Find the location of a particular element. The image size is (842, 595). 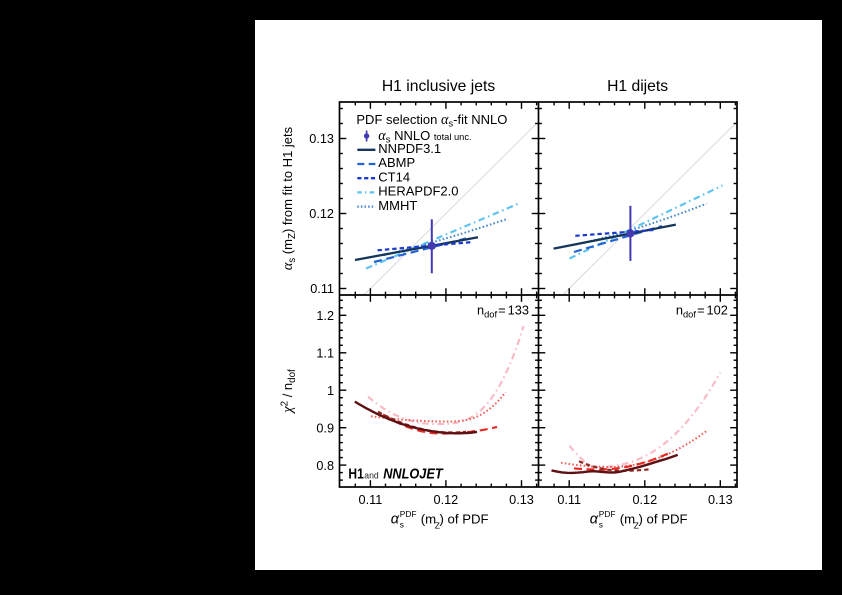

svg-text: HERAPDF2.0 is located at coordinates (418, 191).